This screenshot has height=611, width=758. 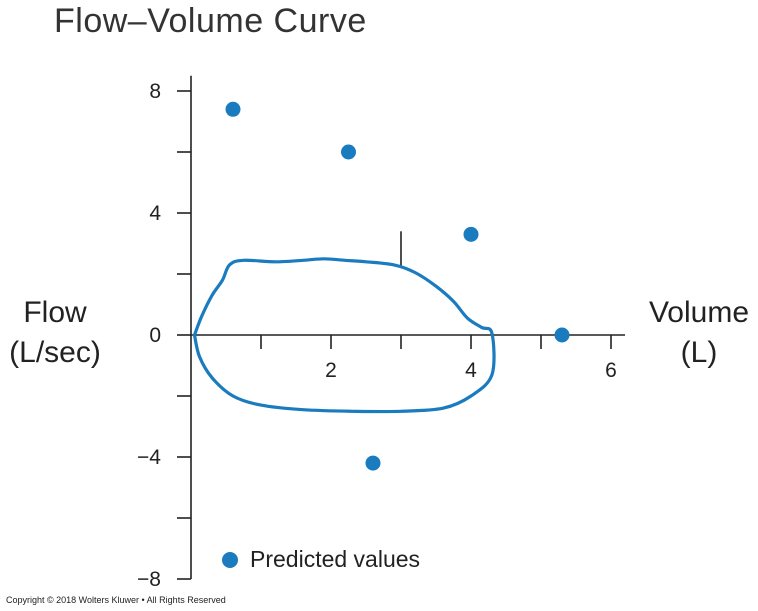 What do you see at coordinates (55, 352) in the screenshot?
I see `y-axis-label-line-2: (L/sec)` at bounding box center [55, 352].